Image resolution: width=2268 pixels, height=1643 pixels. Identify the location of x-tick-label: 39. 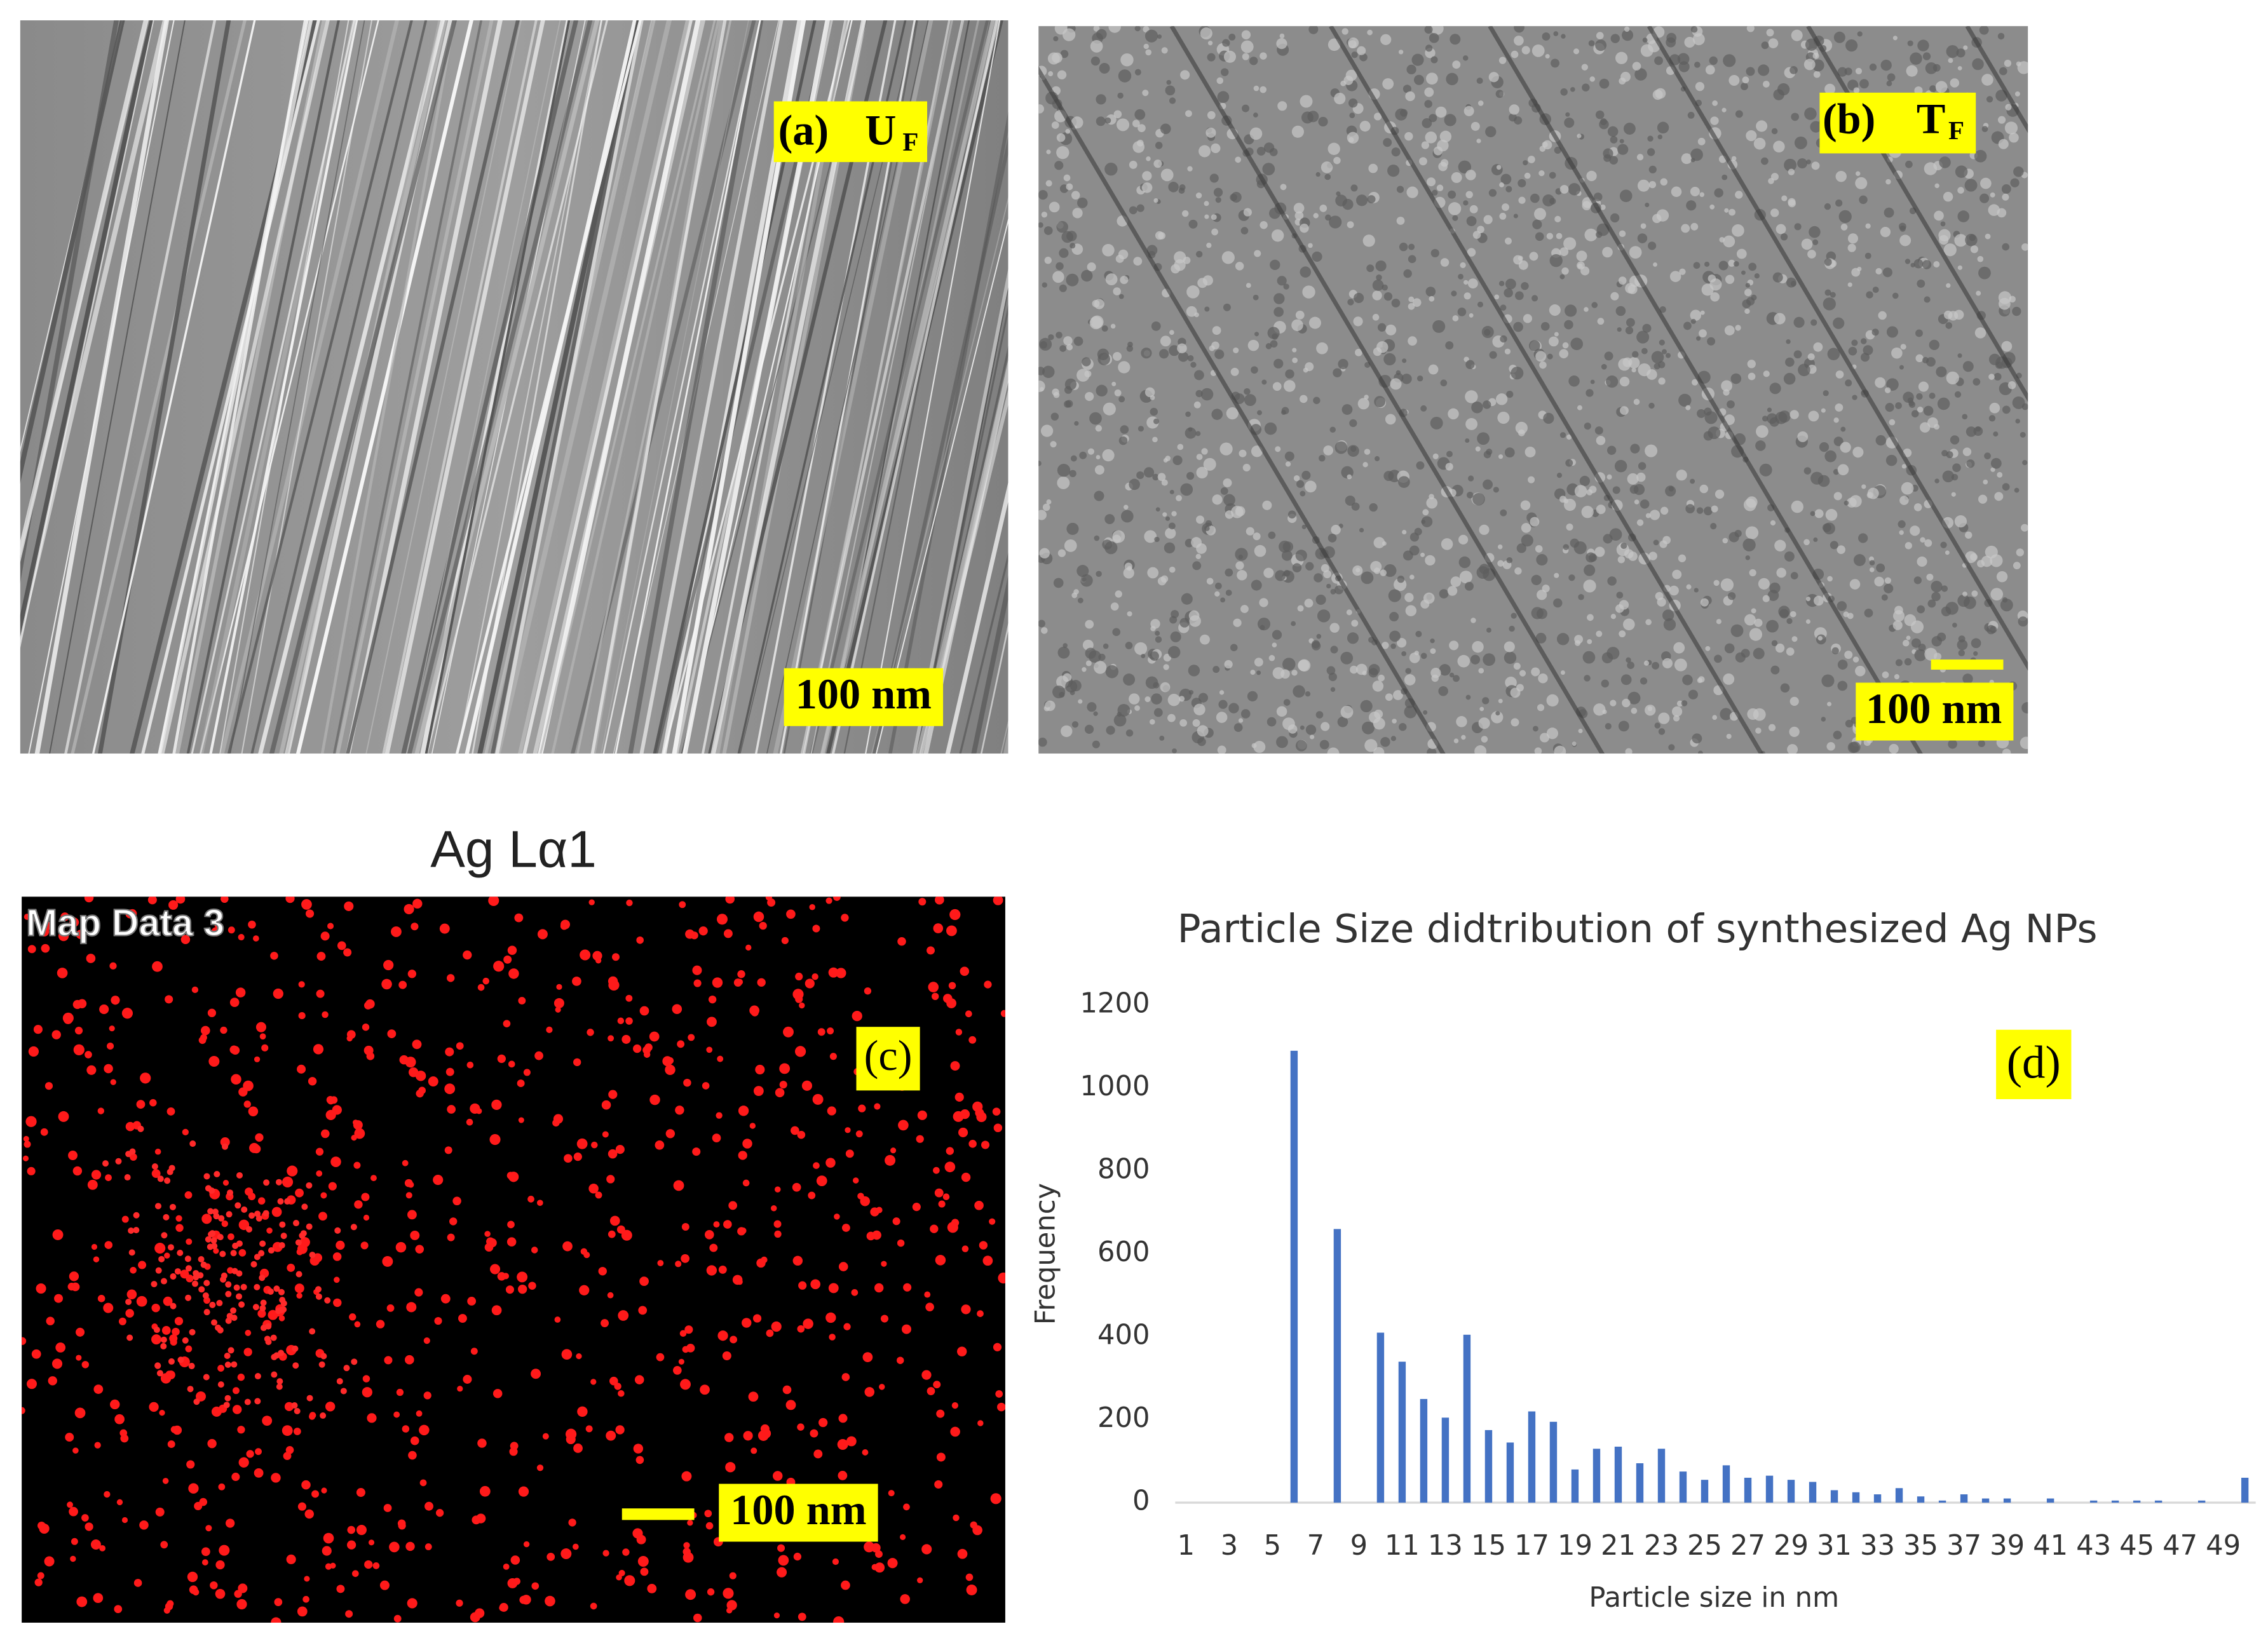
(2008, 1546).